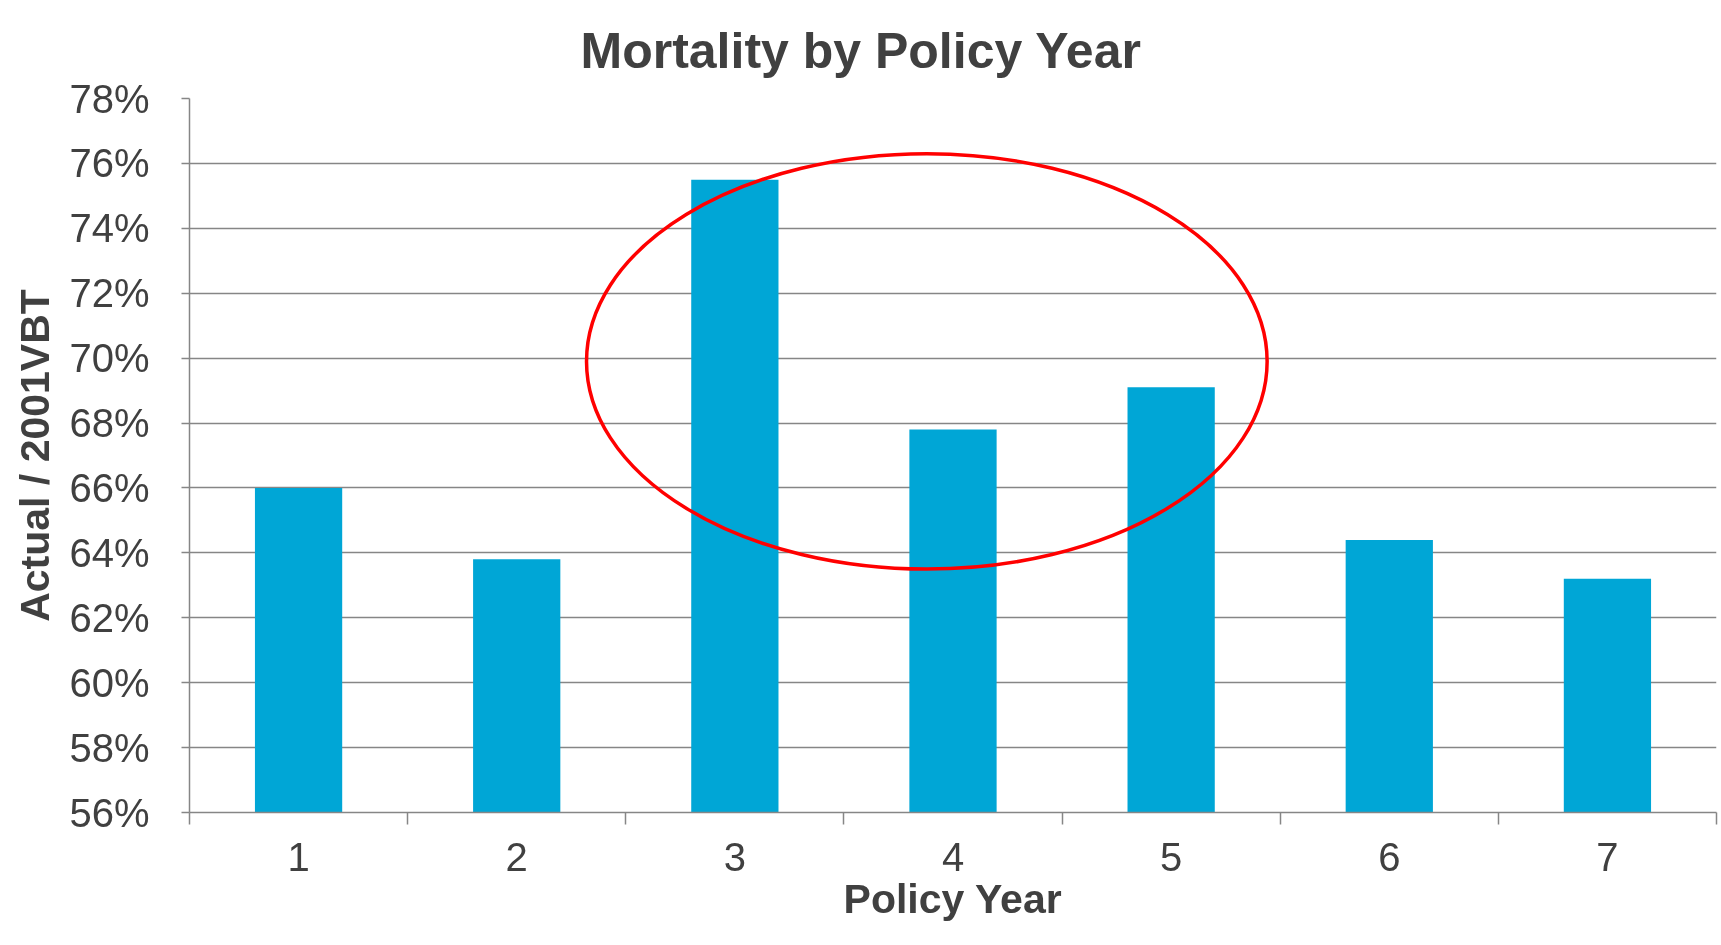  What do you see at coordinates (734, 856) in the screenshot?
I see `x-tick-label: 3` at bounding box center [734, 856].